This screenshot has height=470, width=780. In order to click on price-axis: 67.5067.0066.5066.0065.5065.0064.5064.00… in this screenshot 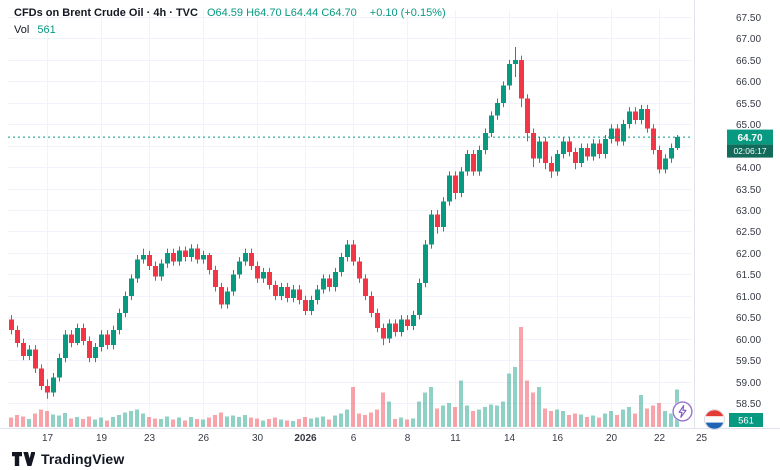, I will do `click(748, 211)`.